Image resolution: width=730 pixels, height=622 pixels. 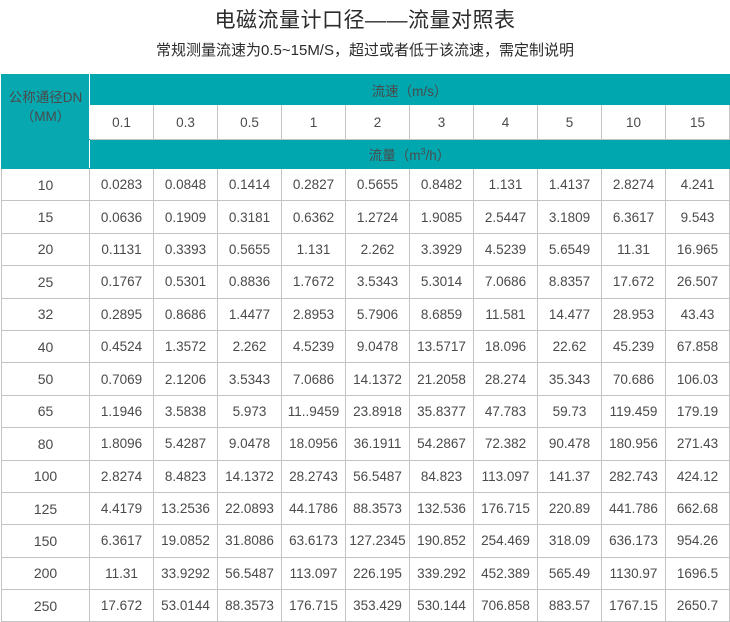 What do you see at coordinates (569, 314) in the screenshot?
I see `flow-cell: 14.477` at bounding box center [569, 314].